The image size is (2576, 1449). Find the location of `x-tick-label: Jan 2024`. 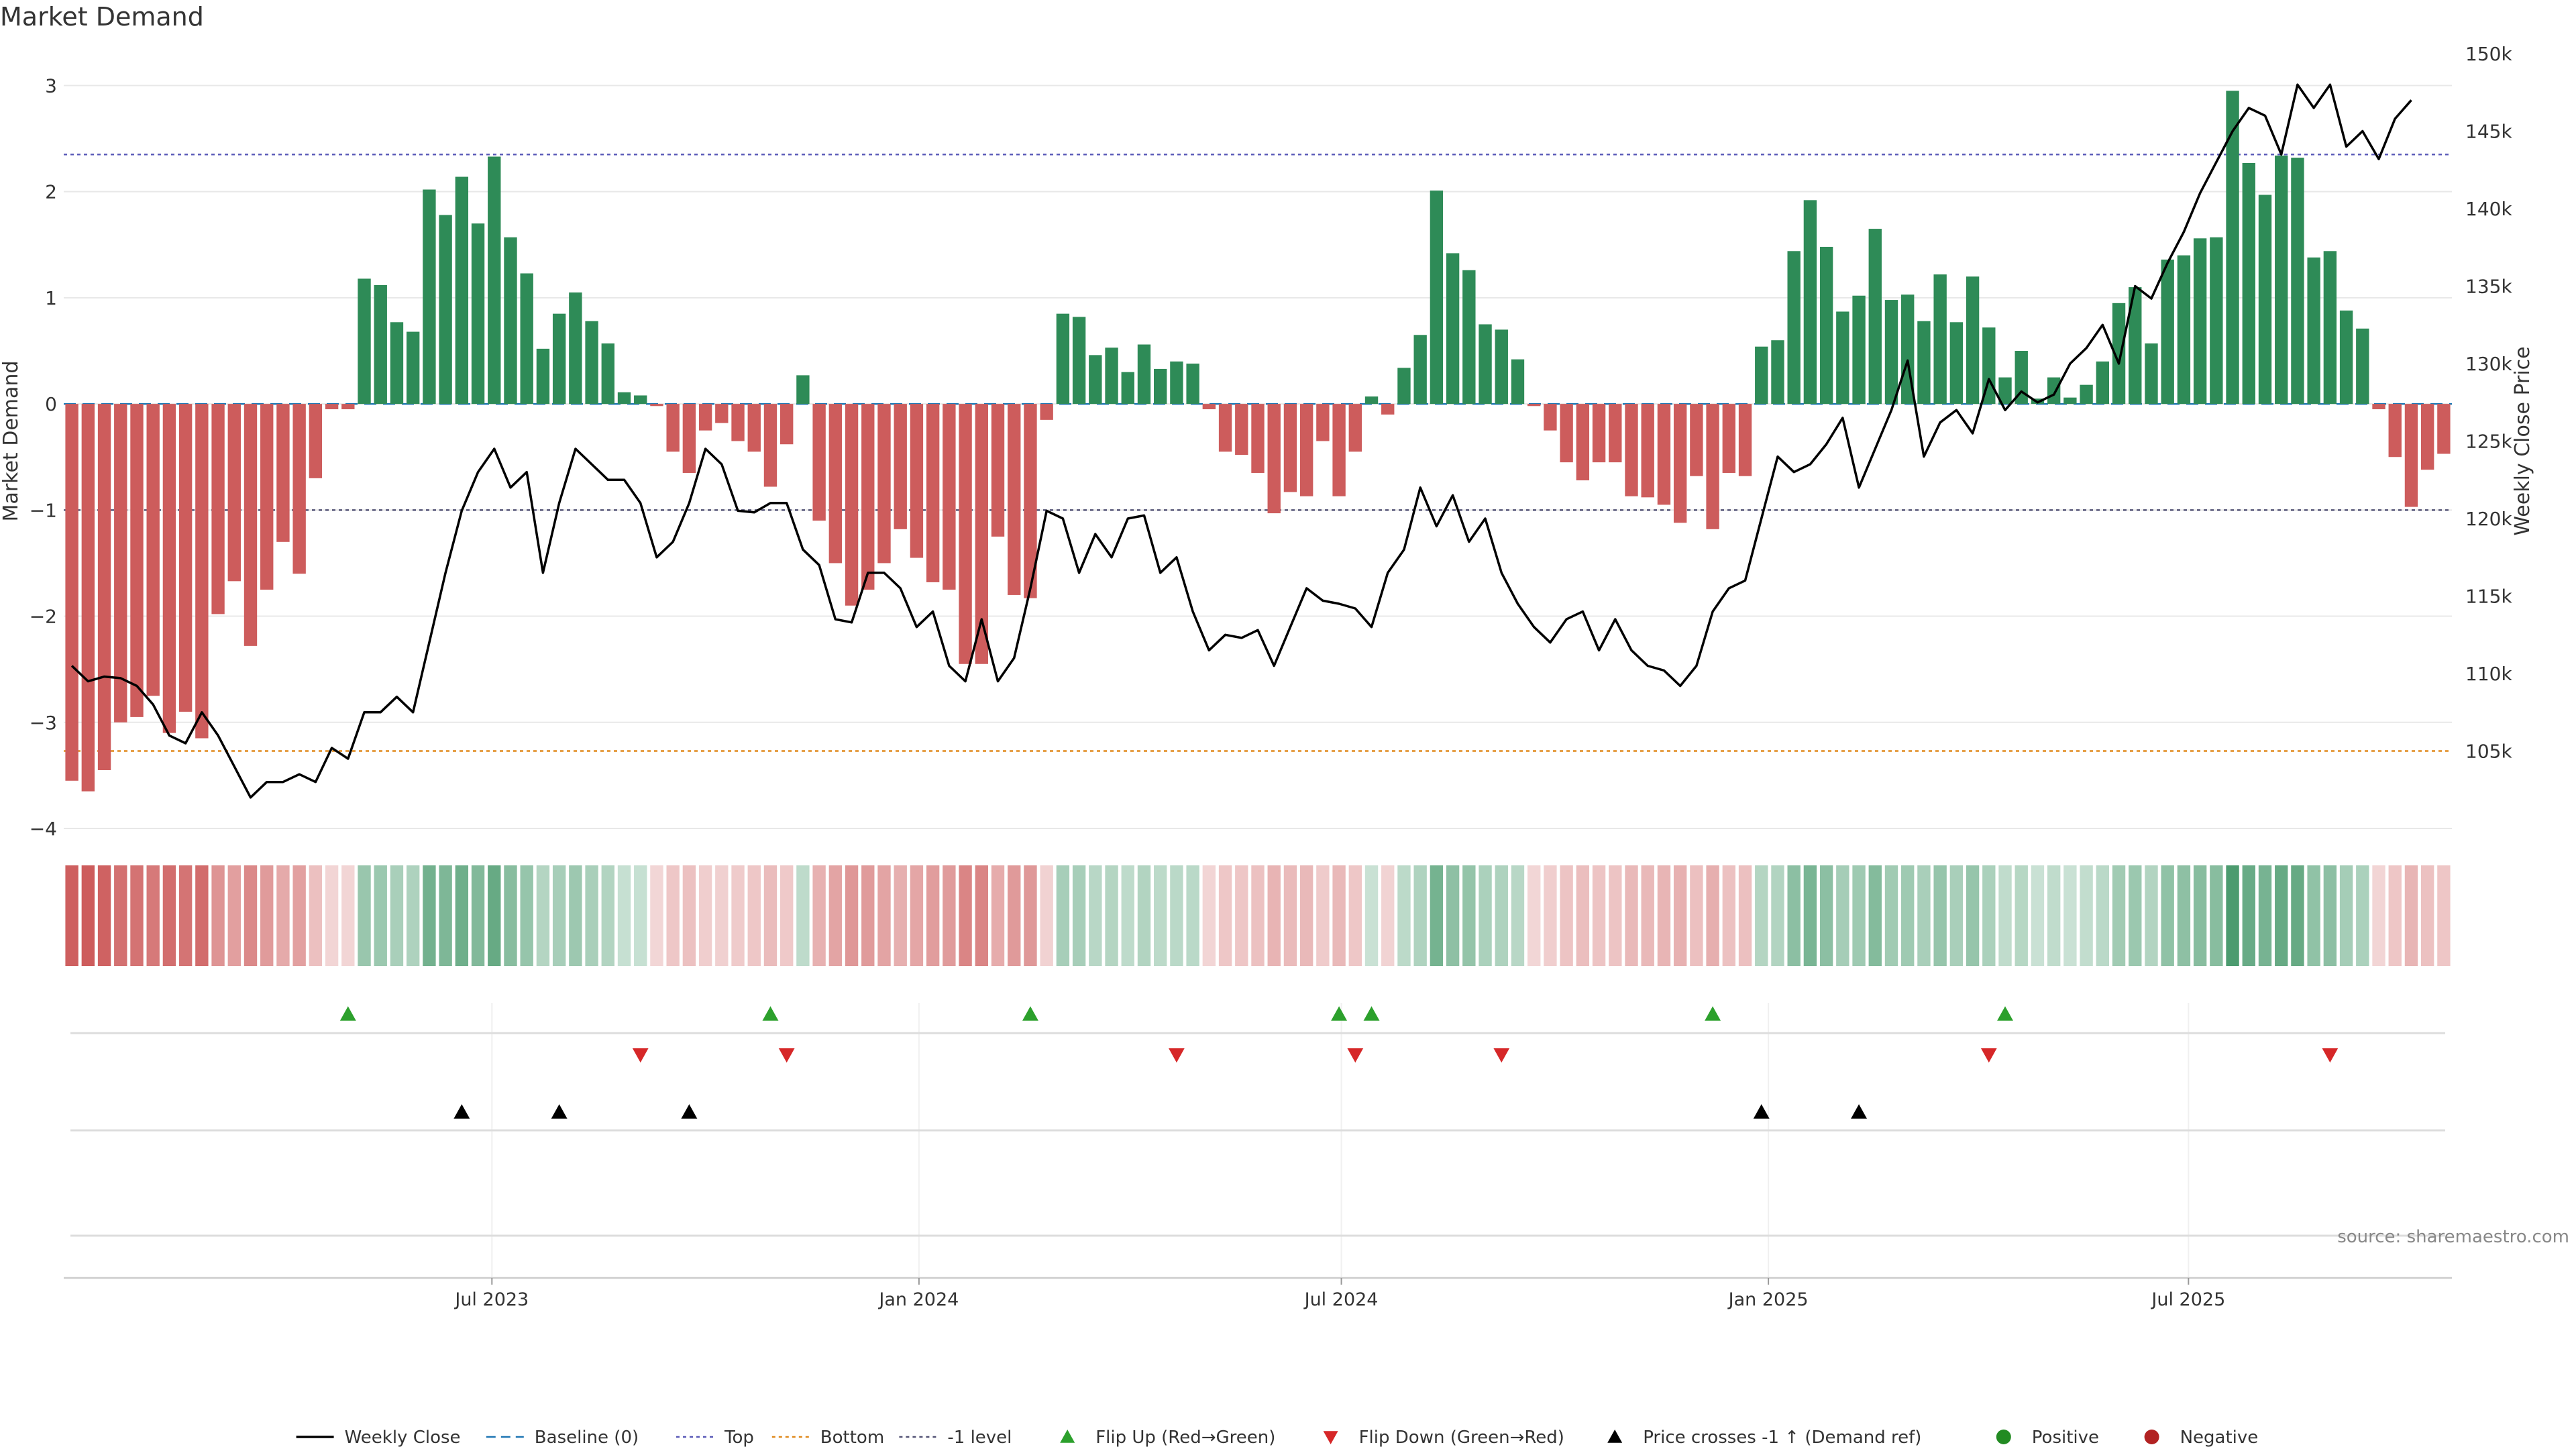

x-tick-label: Jan 2024 is located at coordinates (918, 1299).